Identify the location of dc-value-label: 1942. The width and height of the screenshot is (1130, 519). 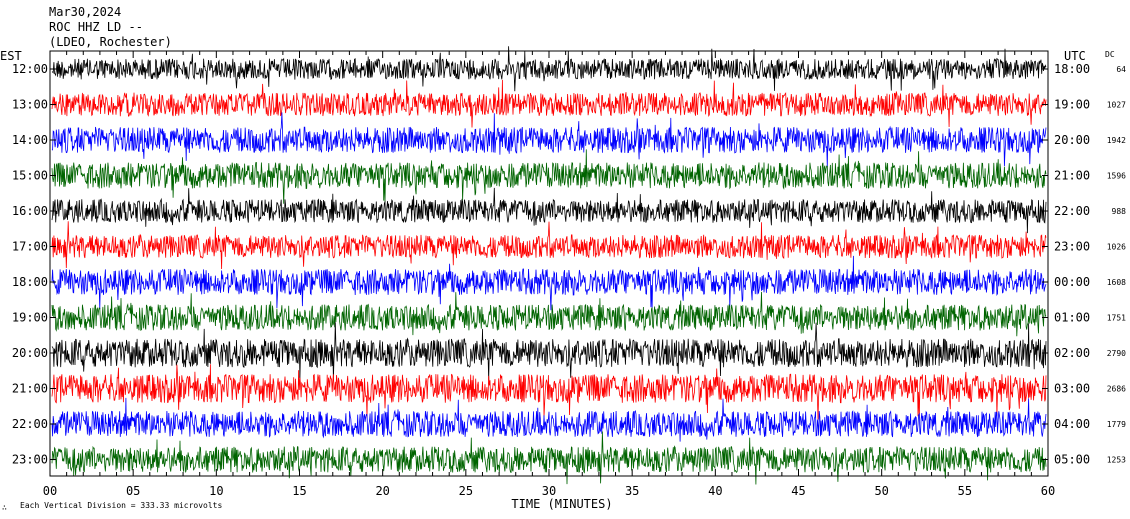
(1116, 140).